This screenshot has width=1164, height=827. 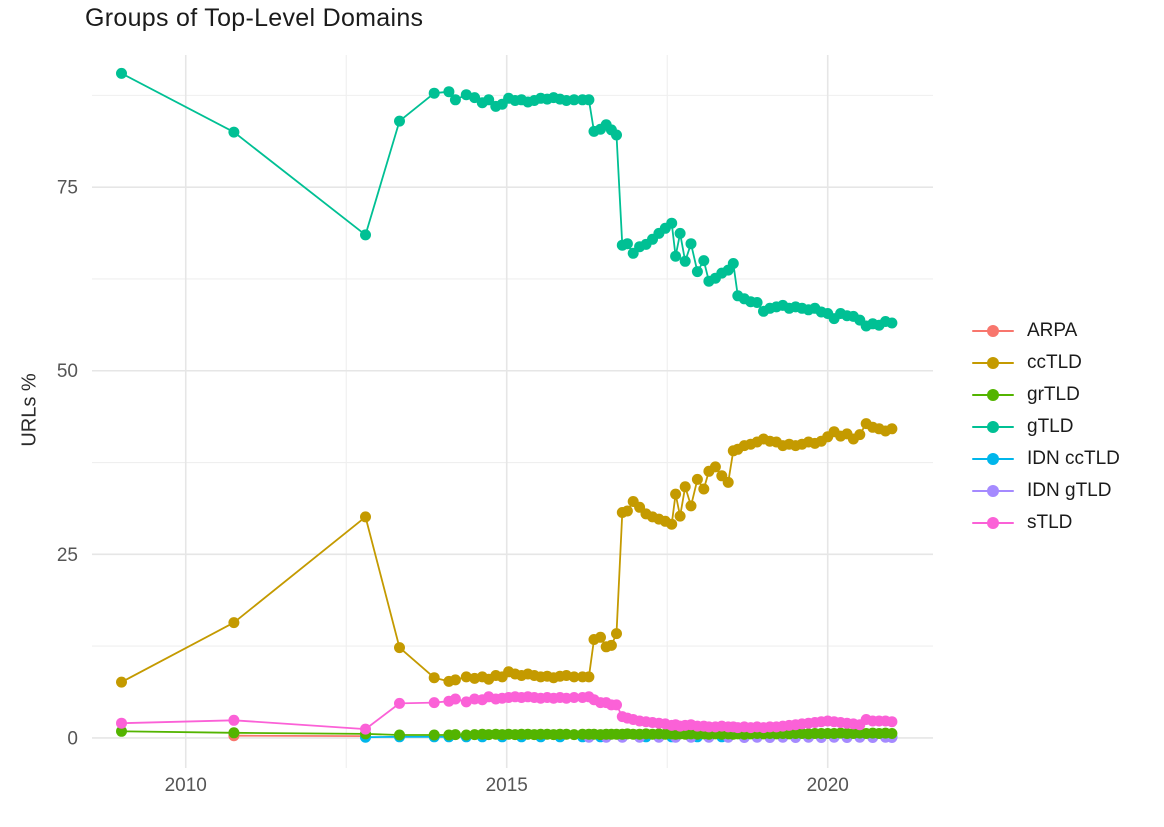 What do you see at coordinates (1053, 394) in the screenshot?
I see `legend-item-label: grTLD` at bounding box center [1053, 394].